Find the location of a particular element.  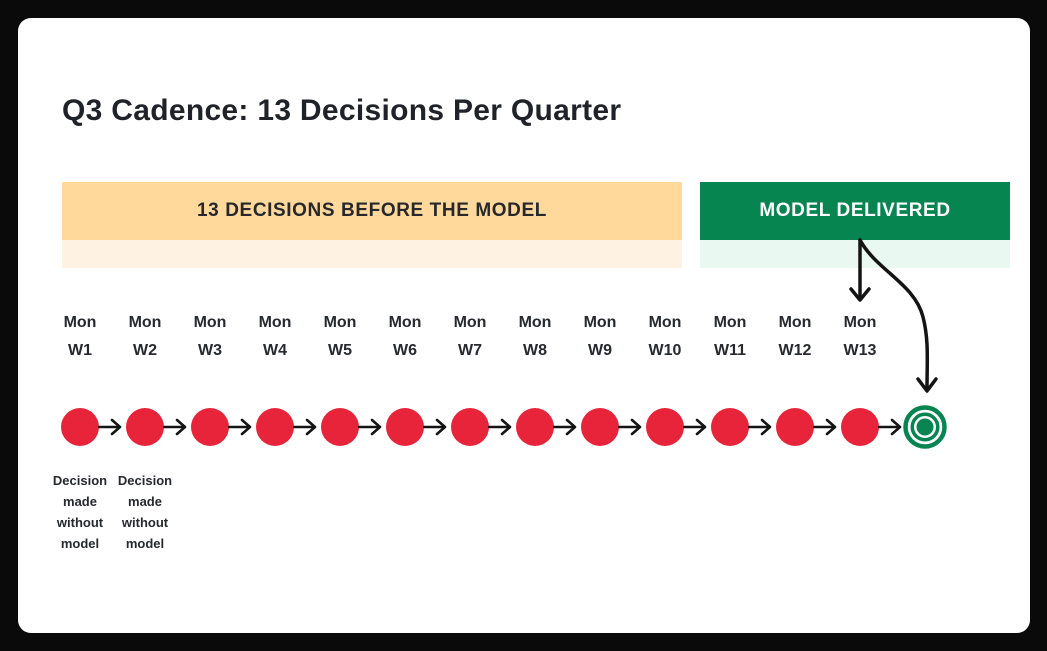

week-number-label: W4 is located at coordinates (275, 350).